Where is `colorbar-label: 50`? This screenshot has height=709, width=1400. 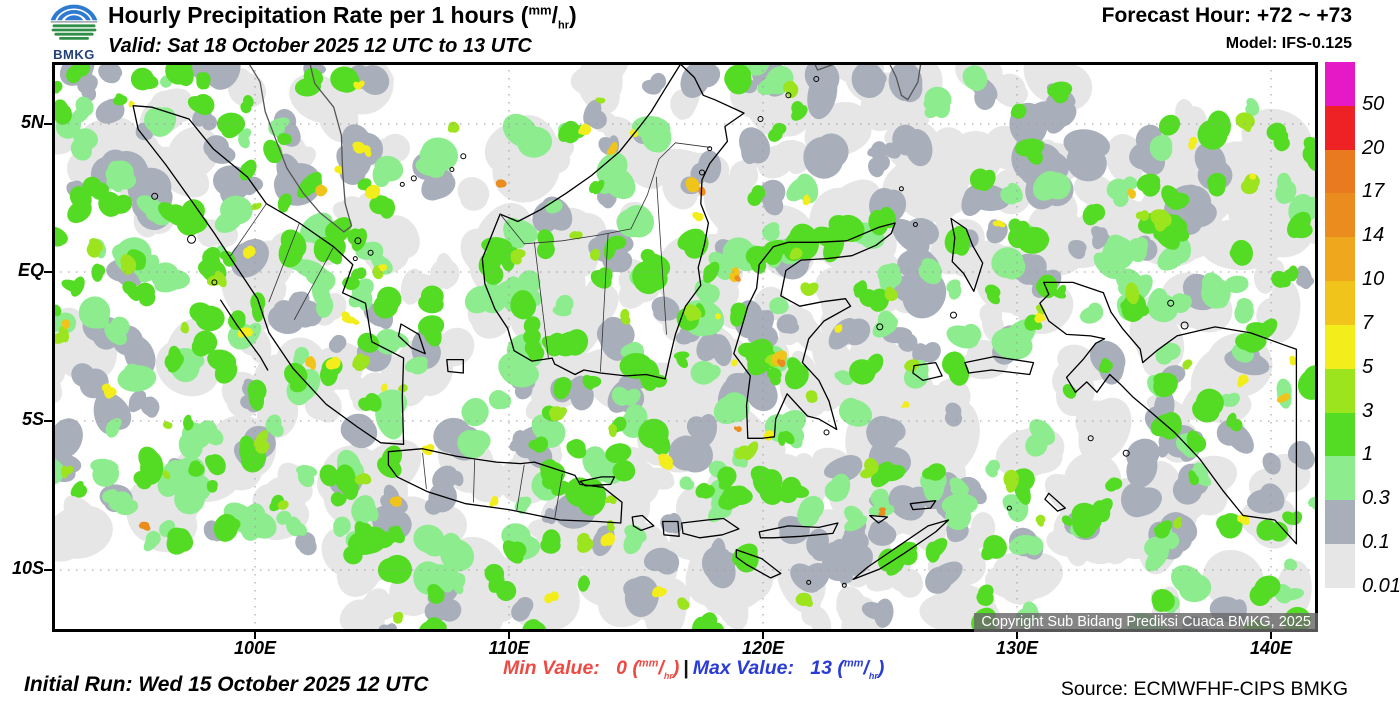
colorbar-label: 50 is located at coordinates (1373, 103).